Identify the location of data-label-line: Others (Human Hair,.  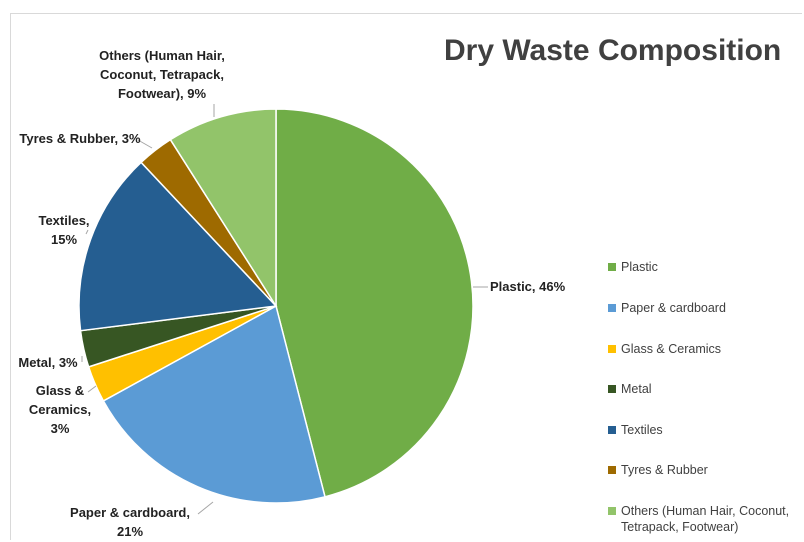
(162, 55).